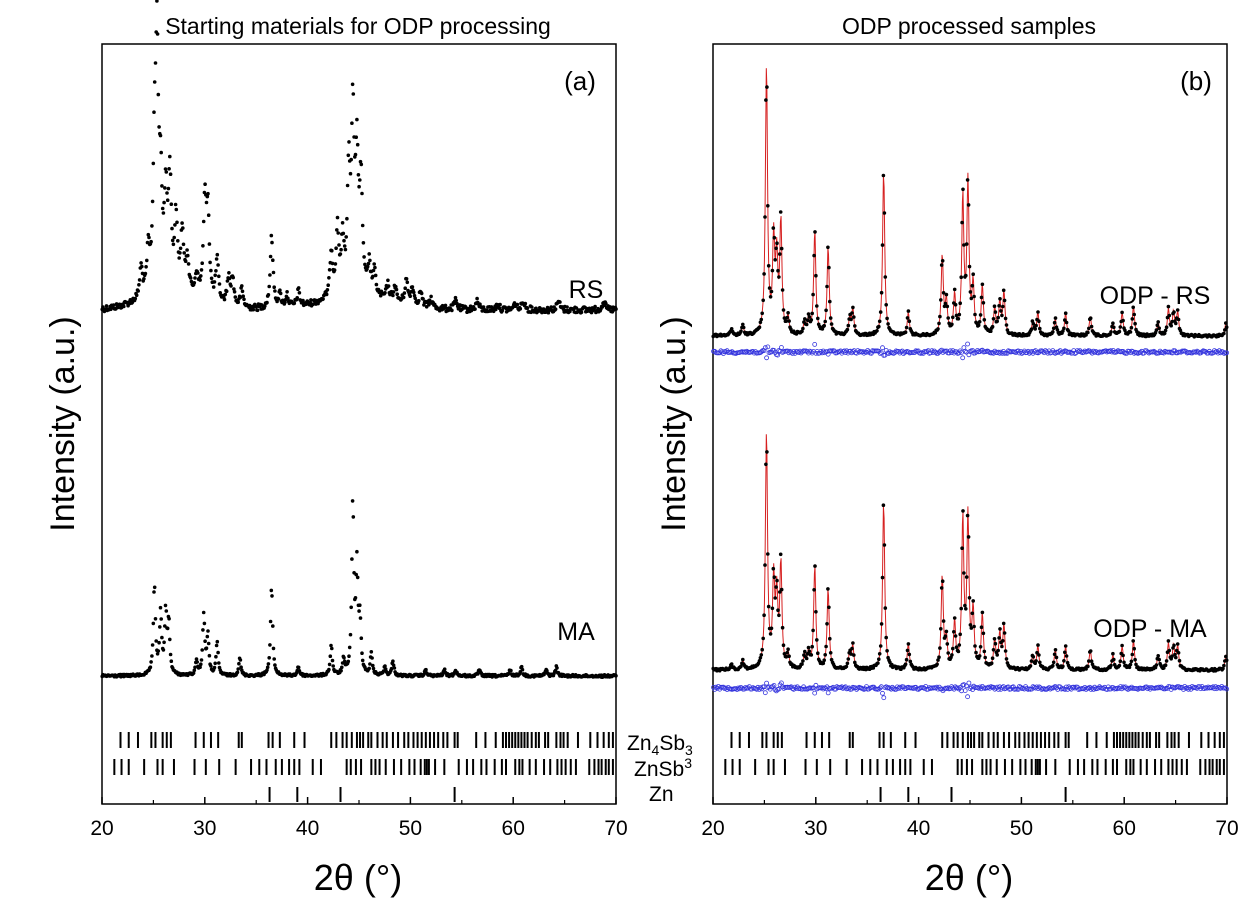  I want to click on phase-markers-znsb, so click(974, 767).